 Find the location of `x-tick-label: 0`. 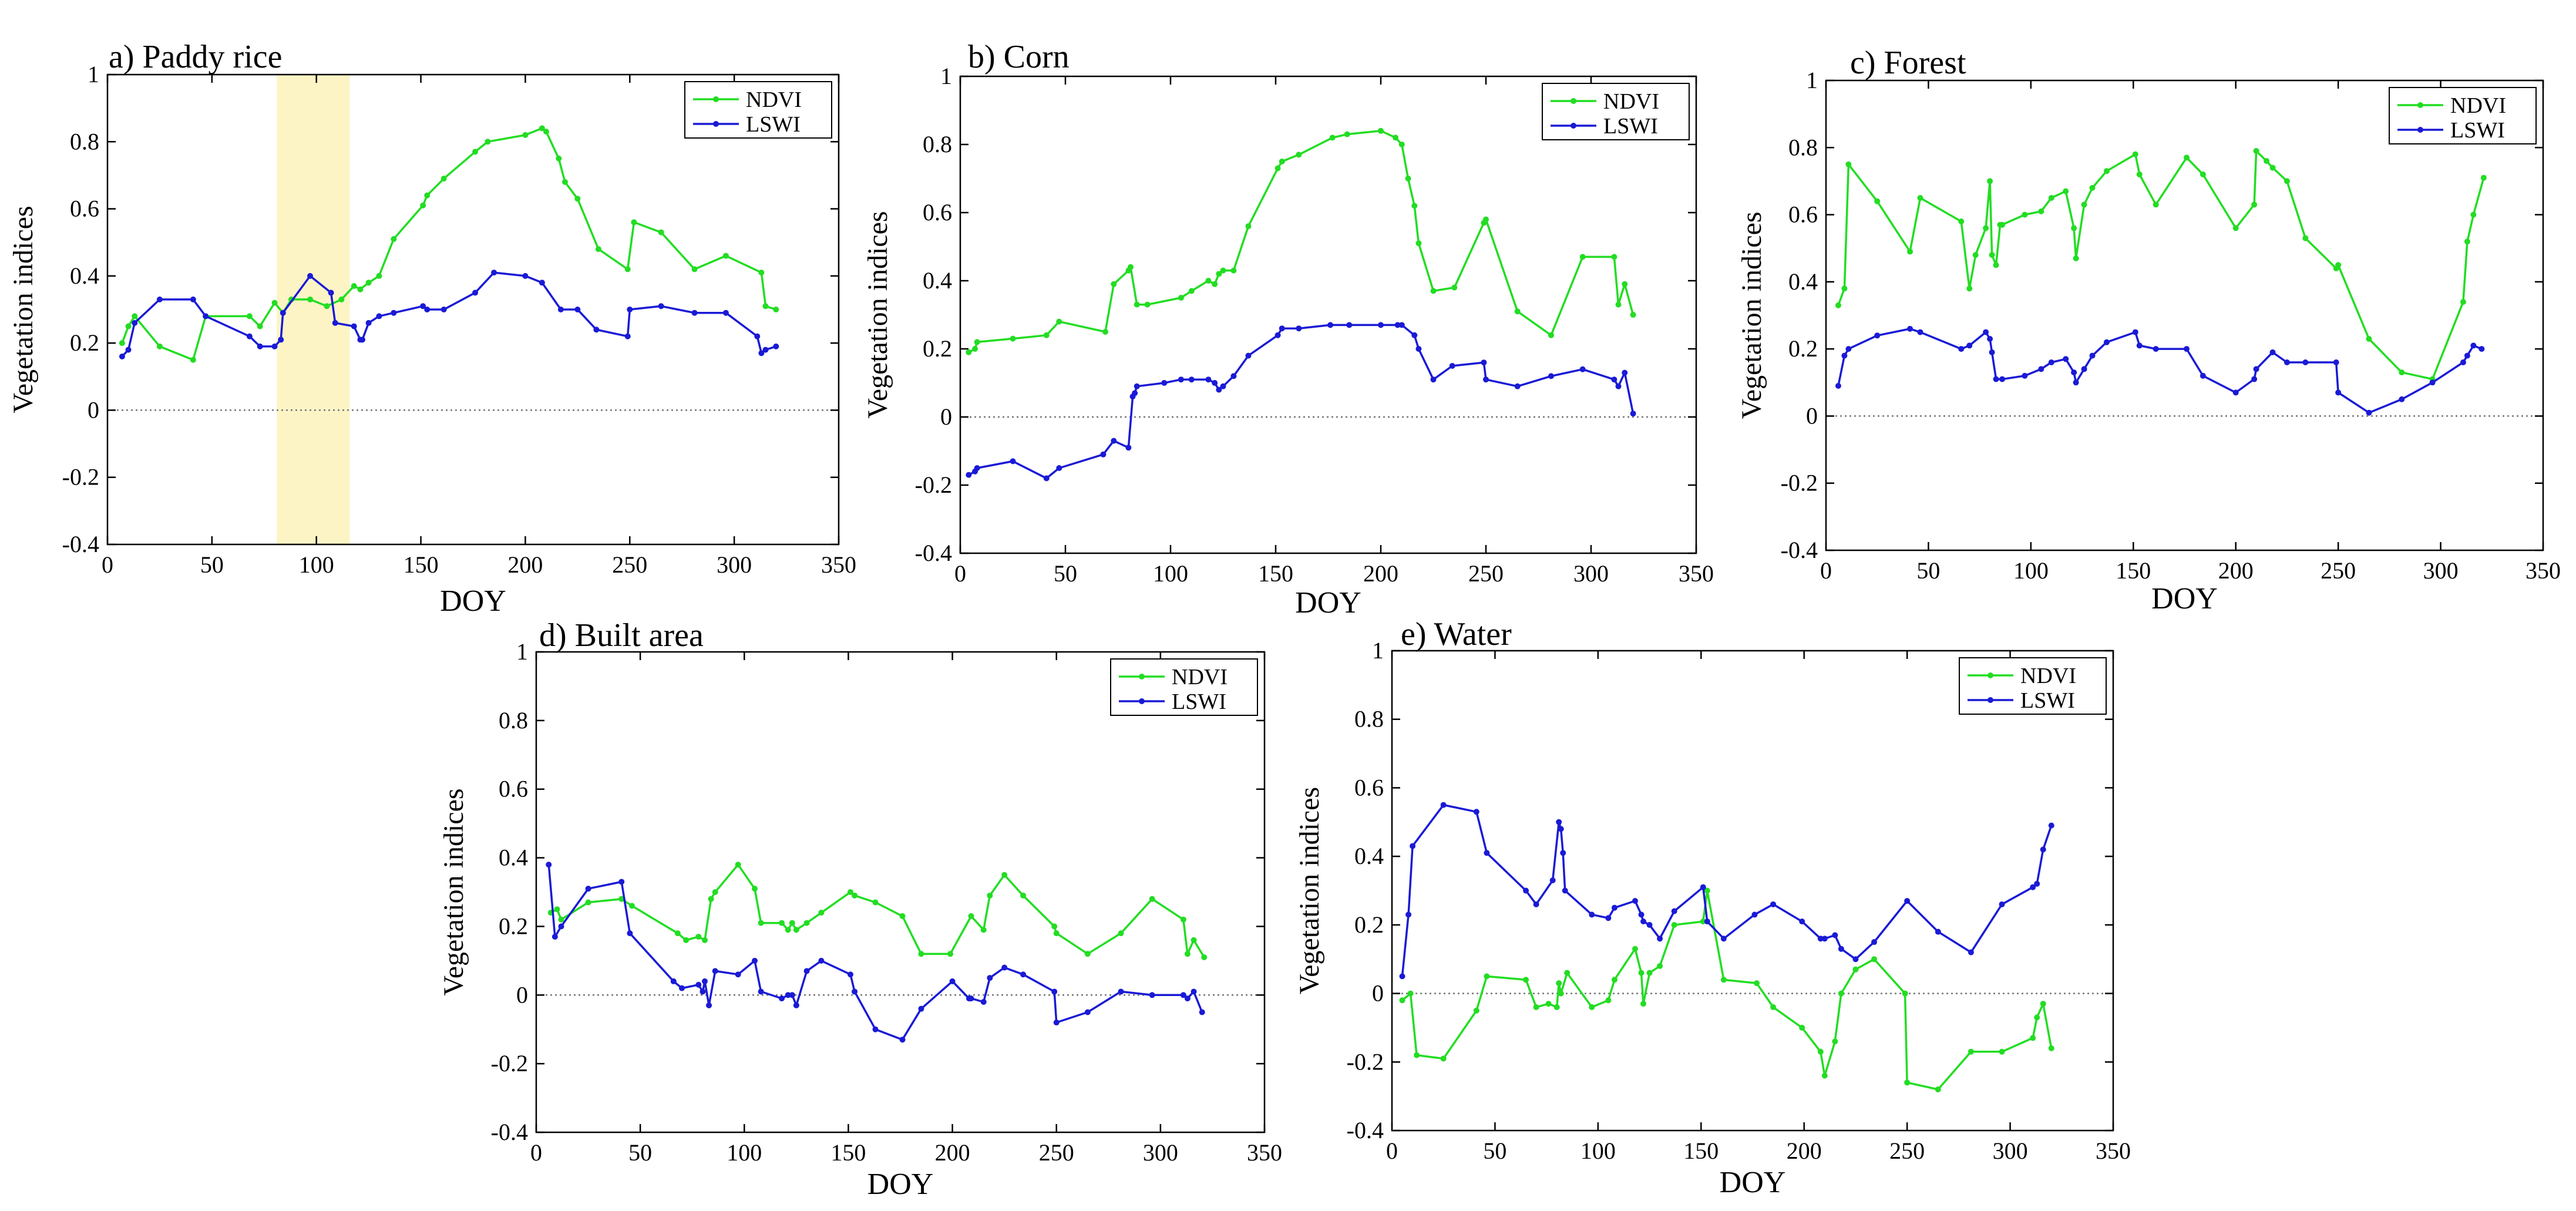

x-tick-label: 0 is located at coordinates (1826, 570).